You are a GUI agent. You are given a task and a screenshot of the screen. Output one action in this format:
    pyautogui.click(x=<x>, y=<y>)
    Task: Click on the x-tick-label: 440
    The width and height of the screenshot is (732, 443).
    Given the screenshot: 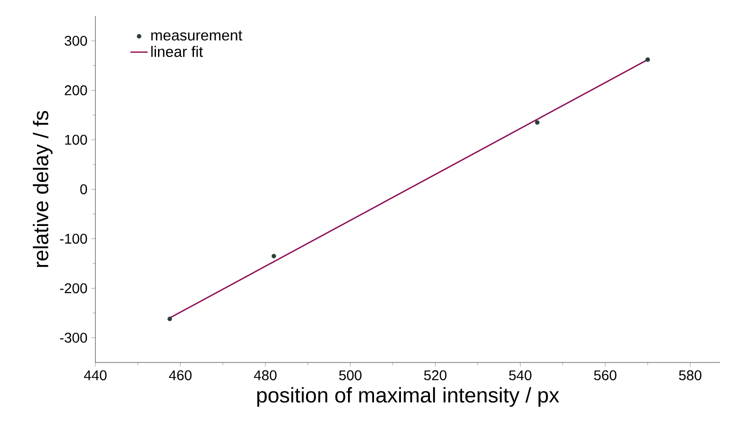 What is the action you would take?
    pyautogui.click(x=95, y=375)
    